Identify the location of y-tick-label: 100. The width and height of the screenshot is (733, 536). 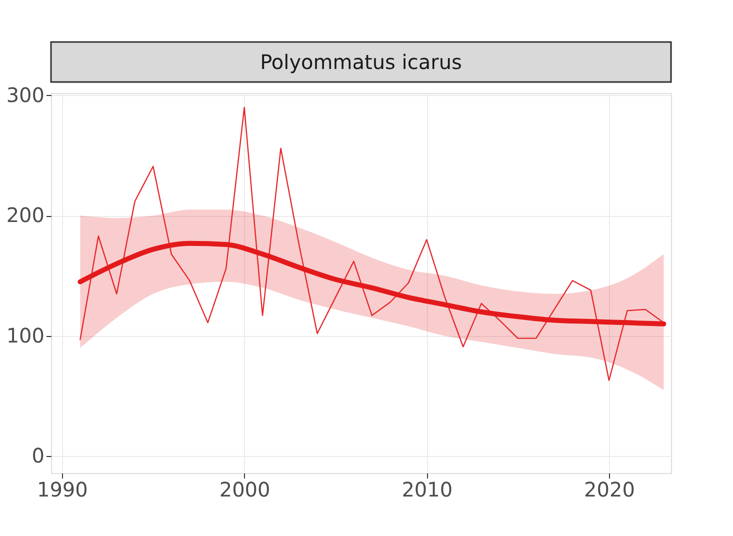
(25, 335).